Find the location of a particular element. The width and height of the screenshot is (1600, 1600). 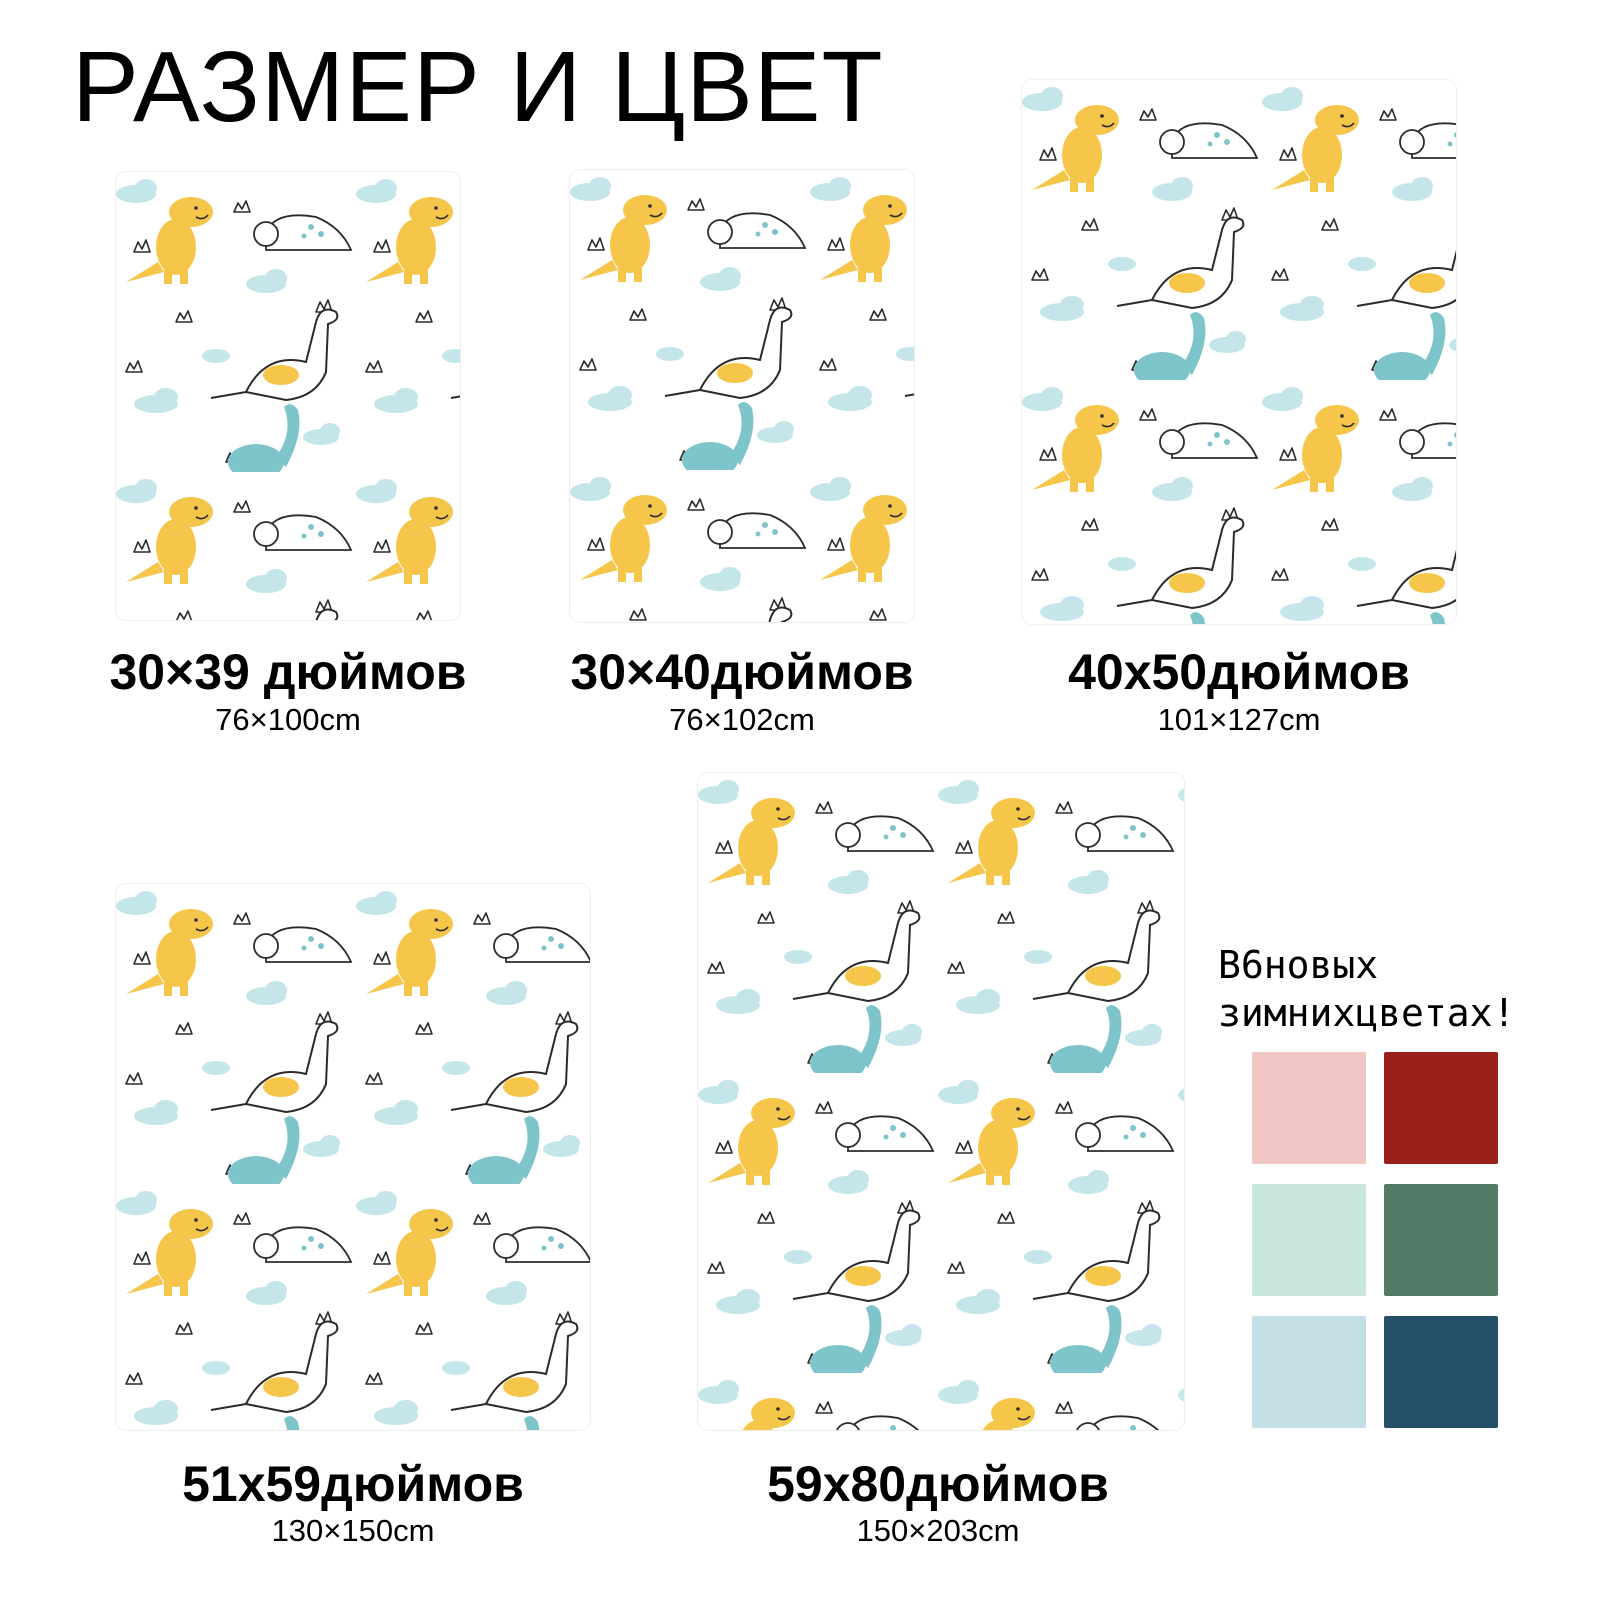

colors-heading-line2: зимнихцветах! is located at coordinates (1367, 1012).